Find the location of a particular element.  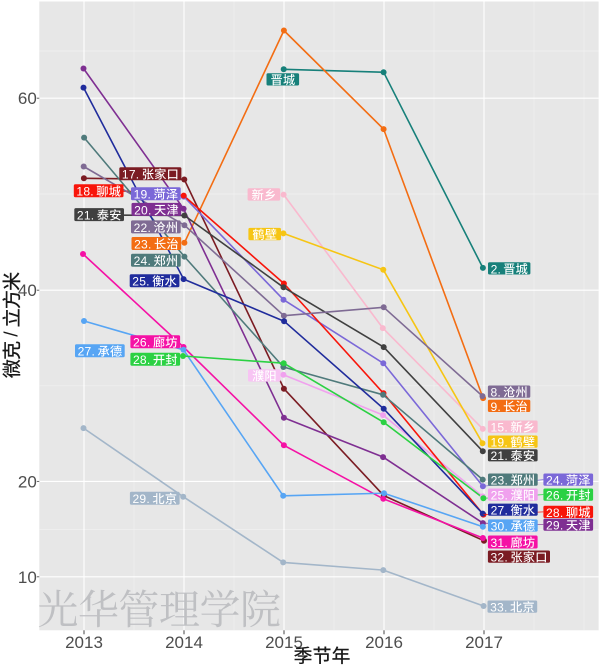

svg-text: 60 is located at coordinates (27, 98).